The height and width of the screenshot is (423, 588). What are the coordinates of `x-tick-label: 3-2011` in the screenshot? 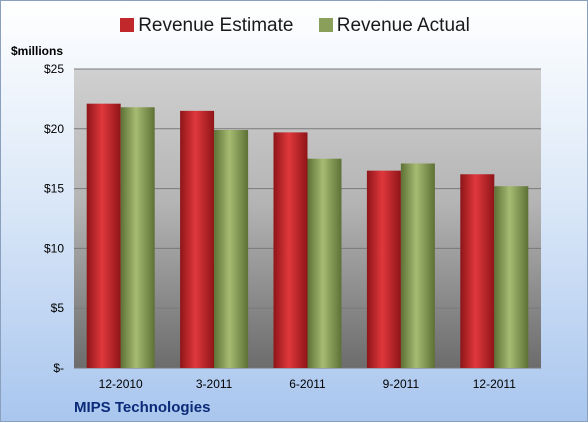 It's located at (214, 384).